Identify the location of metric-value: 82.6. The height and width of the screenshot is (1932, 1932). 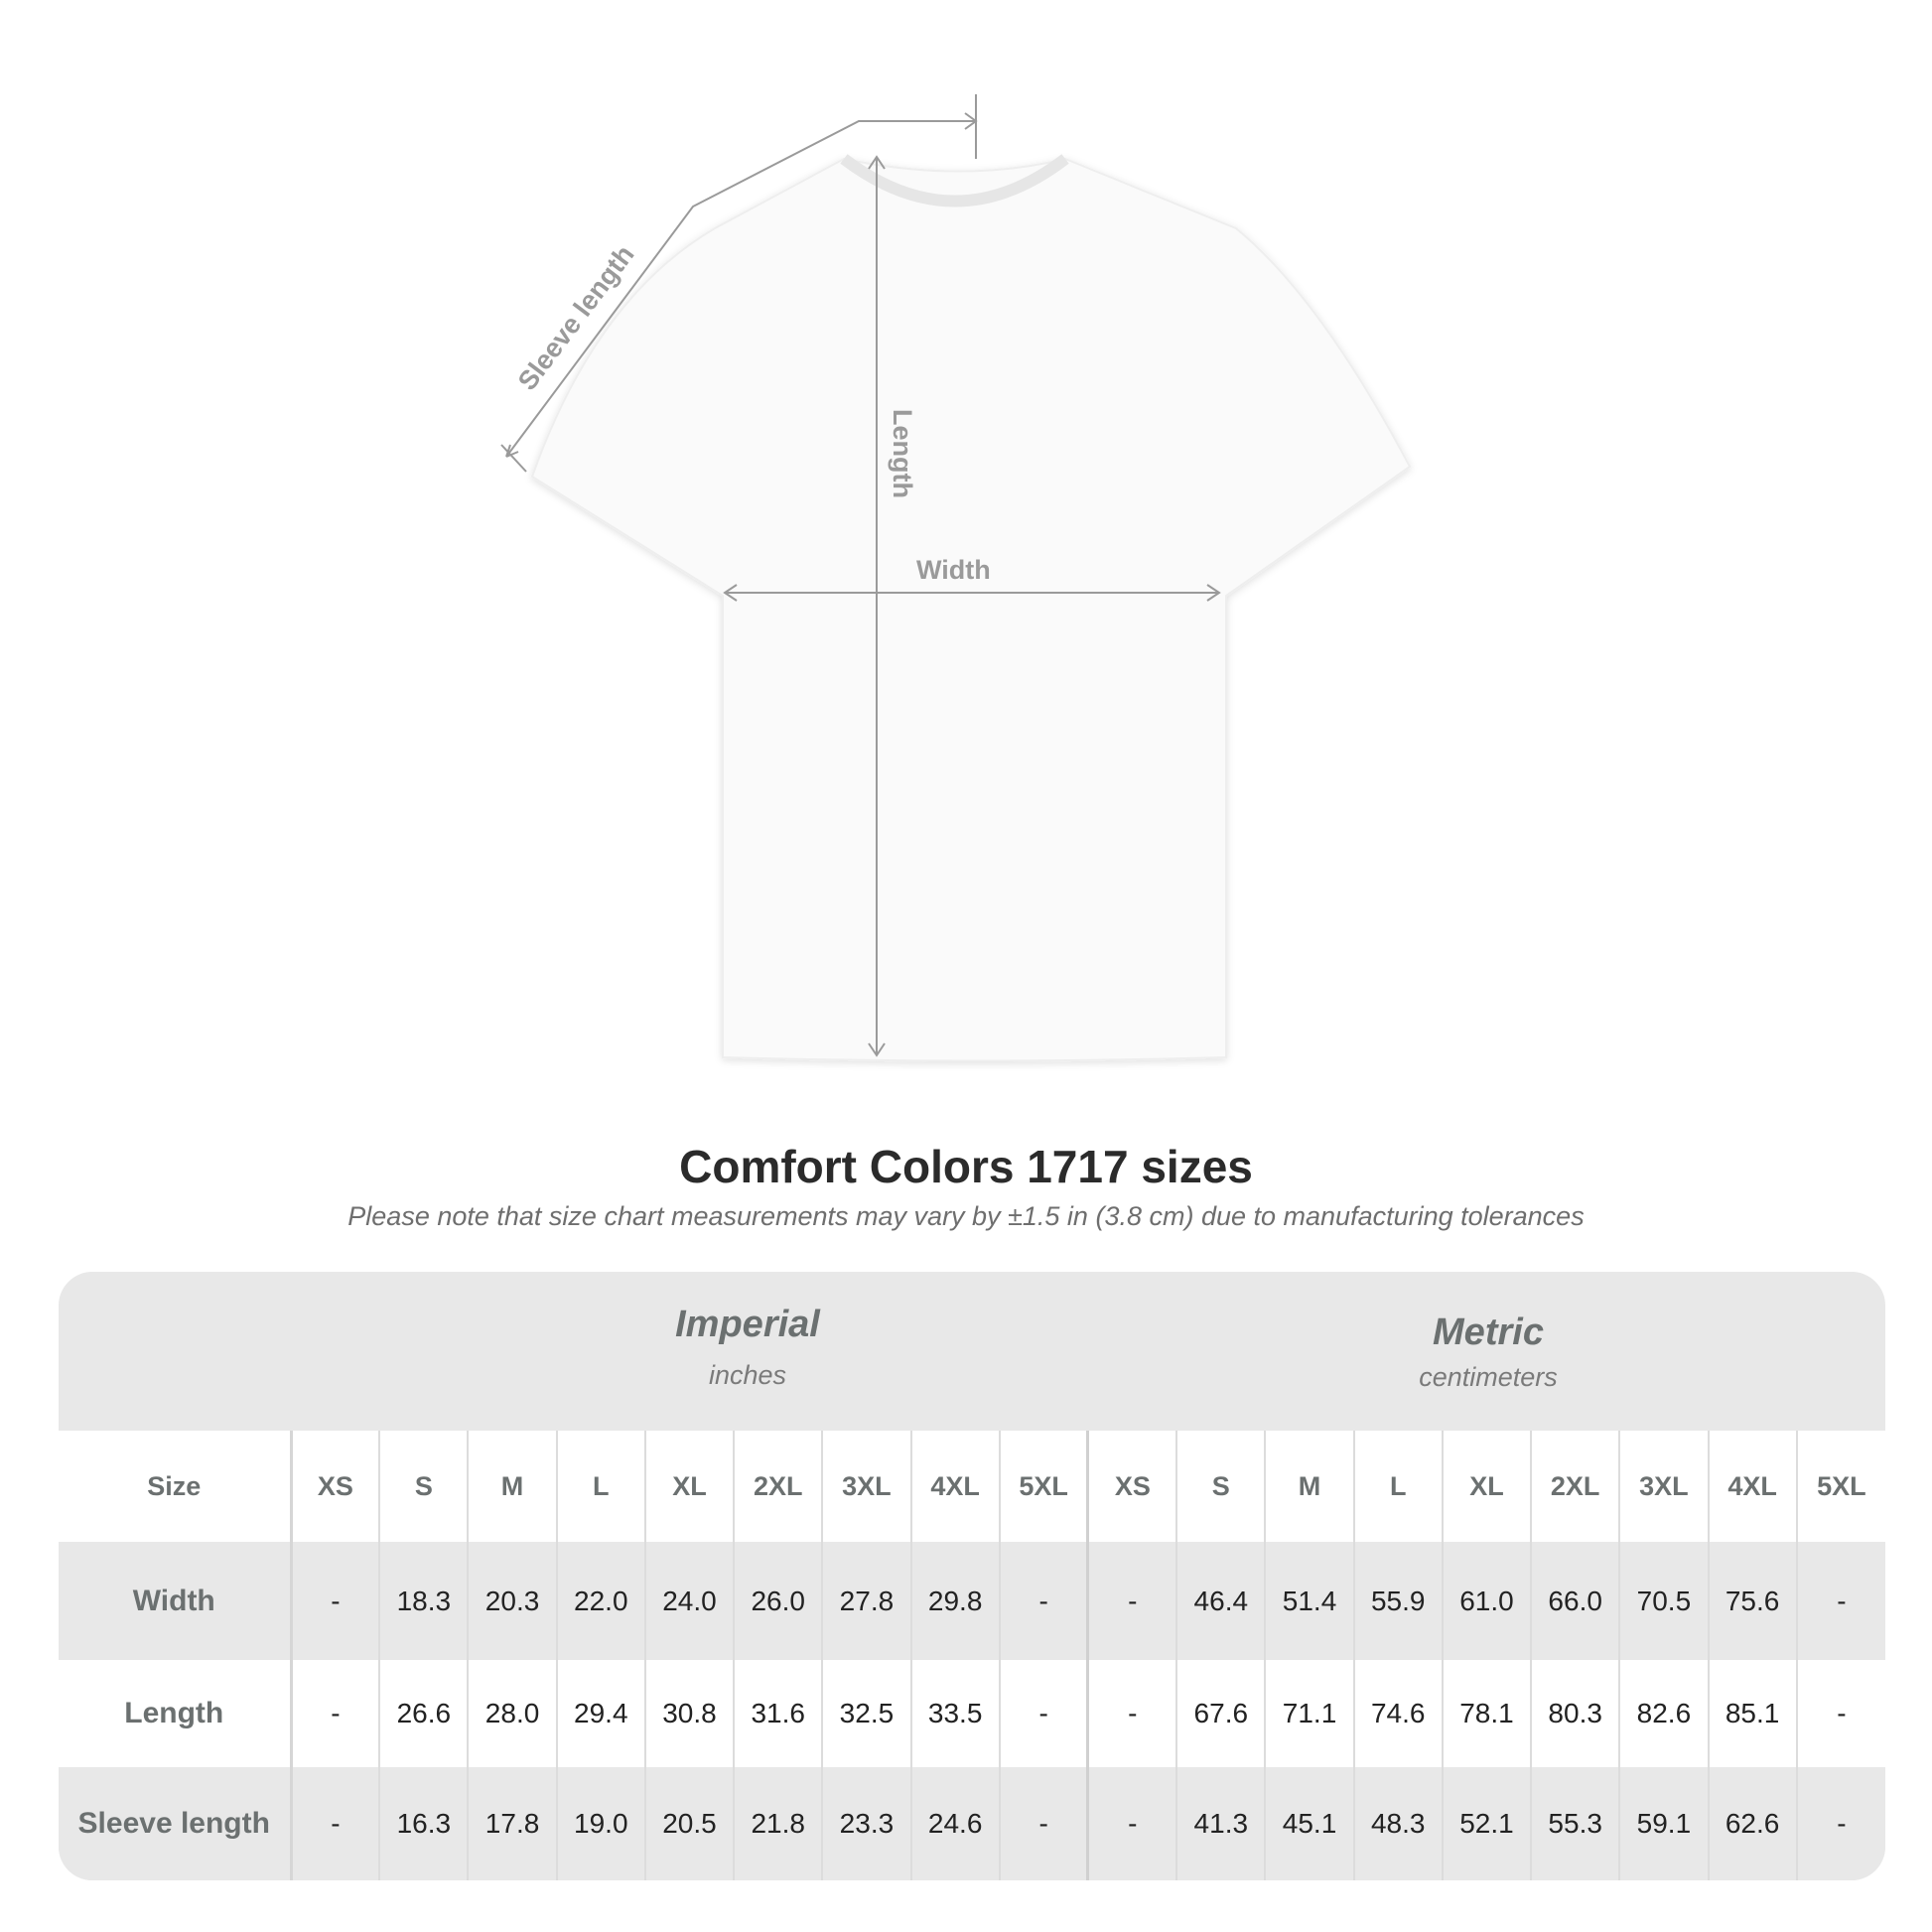
(1664, 1714).